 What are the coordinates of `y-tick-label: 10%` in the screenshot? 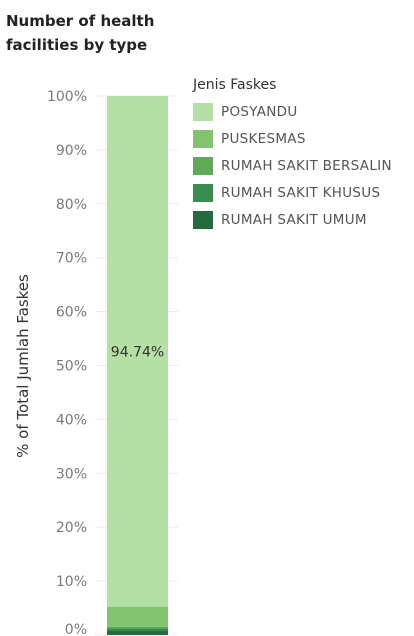 It's located at (71, 582).